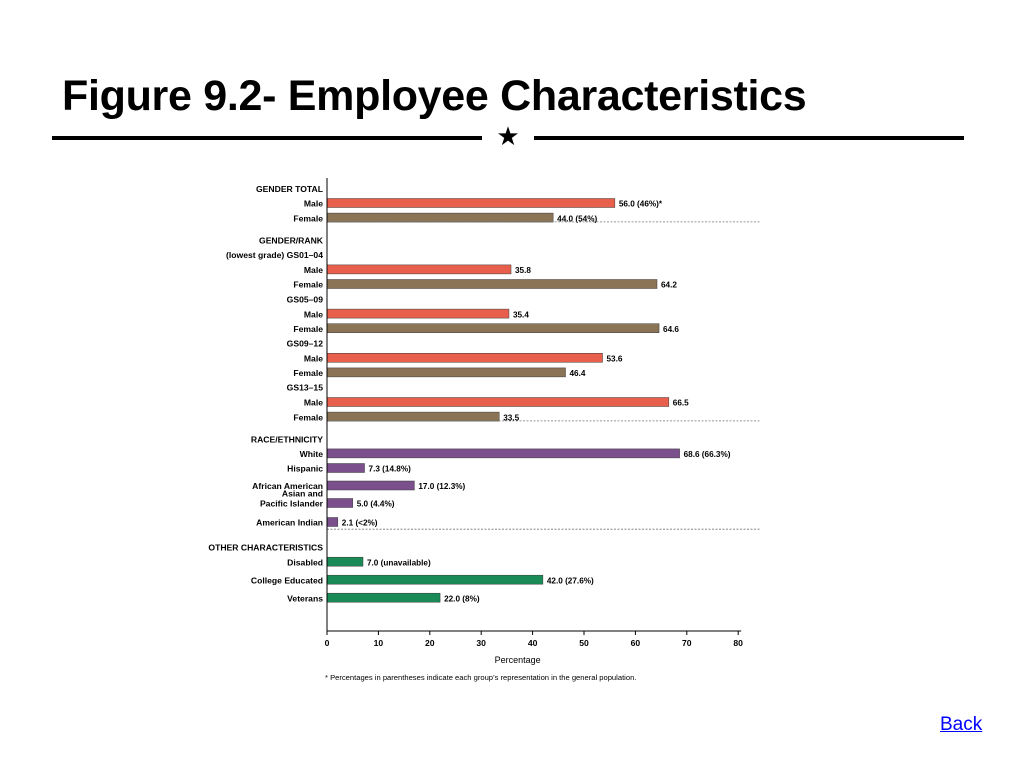 This screenshot has height=768, width=1024. I want to click on bar-label: College Educated, so click(287, 580).